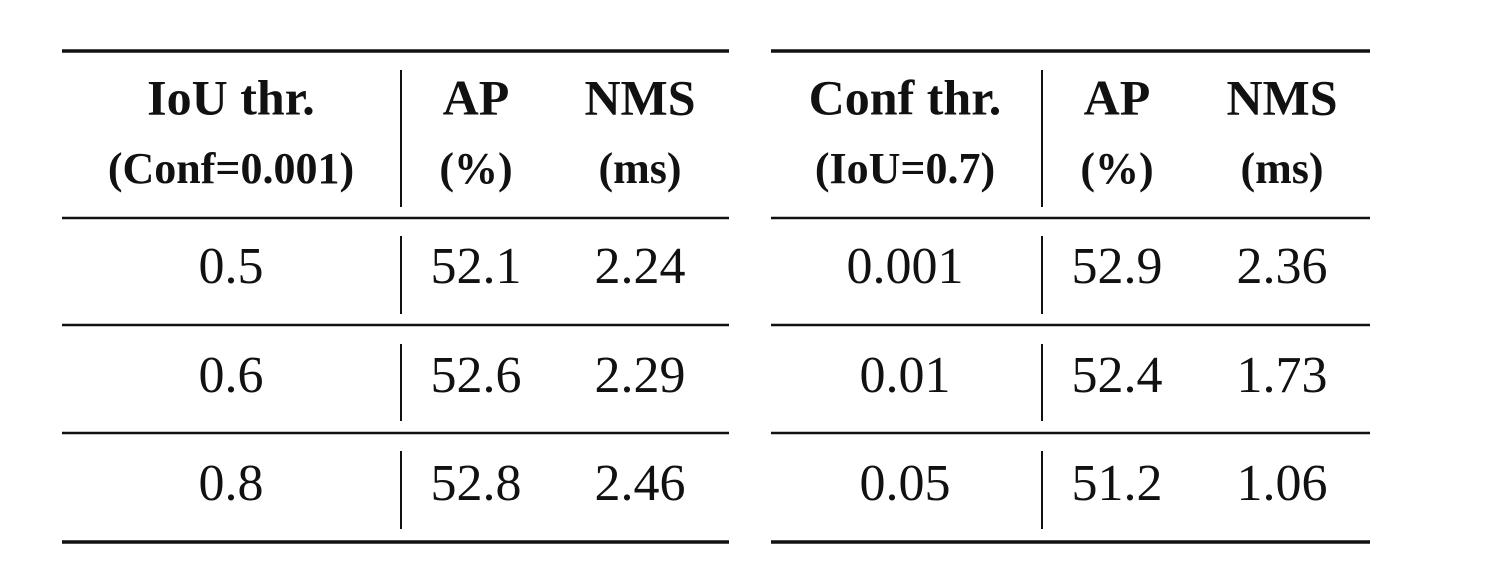  Describe the element at coordinates (905, 168) in the screenshot. I see `header-subcell: (IoU=0.7)` at that location.